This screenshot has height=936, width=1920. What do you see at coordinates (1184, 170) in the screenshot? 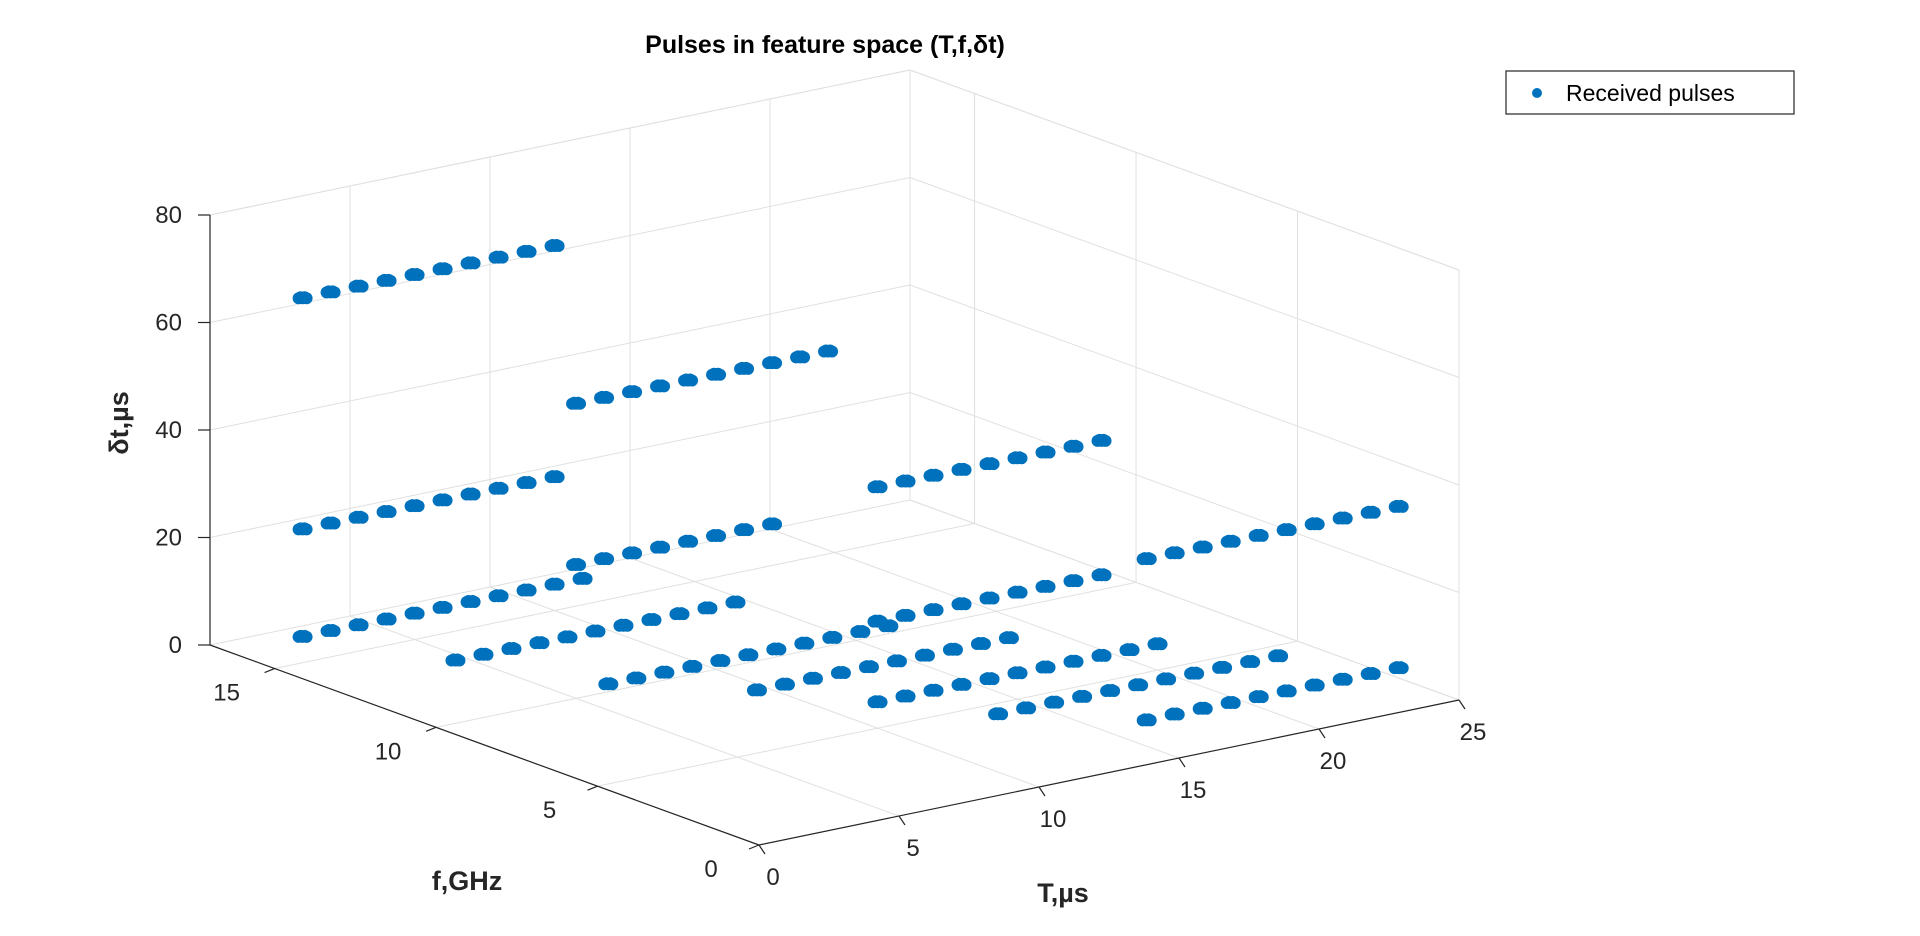
I see `side-top-edge` at bounding box center [1184, 170].